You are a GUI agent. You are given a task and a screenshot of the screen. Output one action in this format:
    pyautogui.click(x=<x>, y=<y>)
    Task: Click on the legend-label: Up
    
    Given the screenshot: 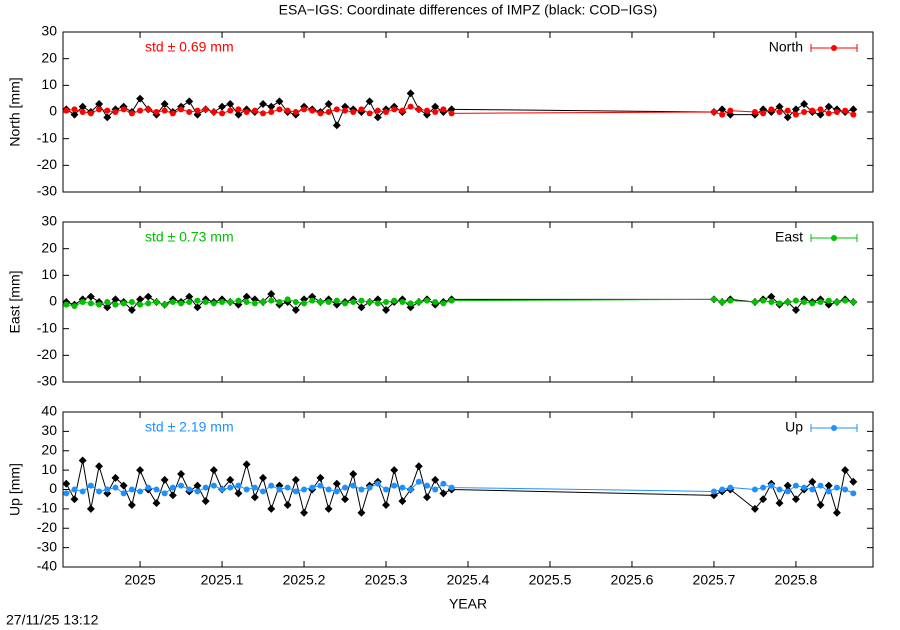 What is the action you would take?
    pyautogui.click(x=794, y=427)
    